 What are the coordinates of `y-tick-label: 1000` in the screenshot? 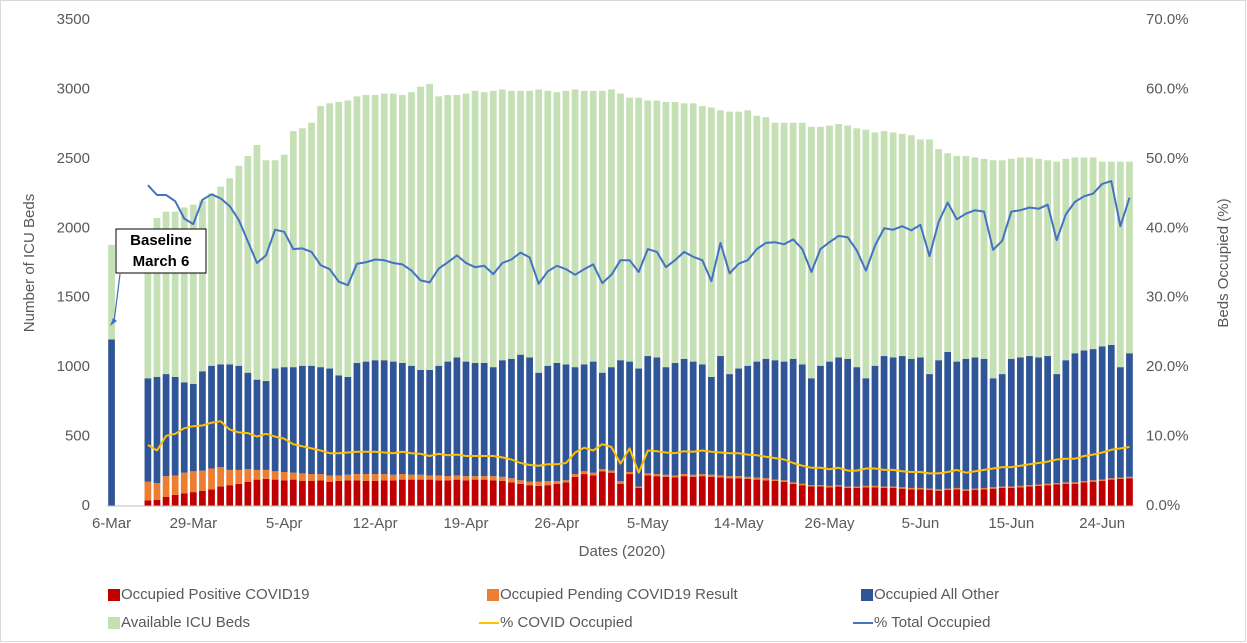 It's located at (73, 366).